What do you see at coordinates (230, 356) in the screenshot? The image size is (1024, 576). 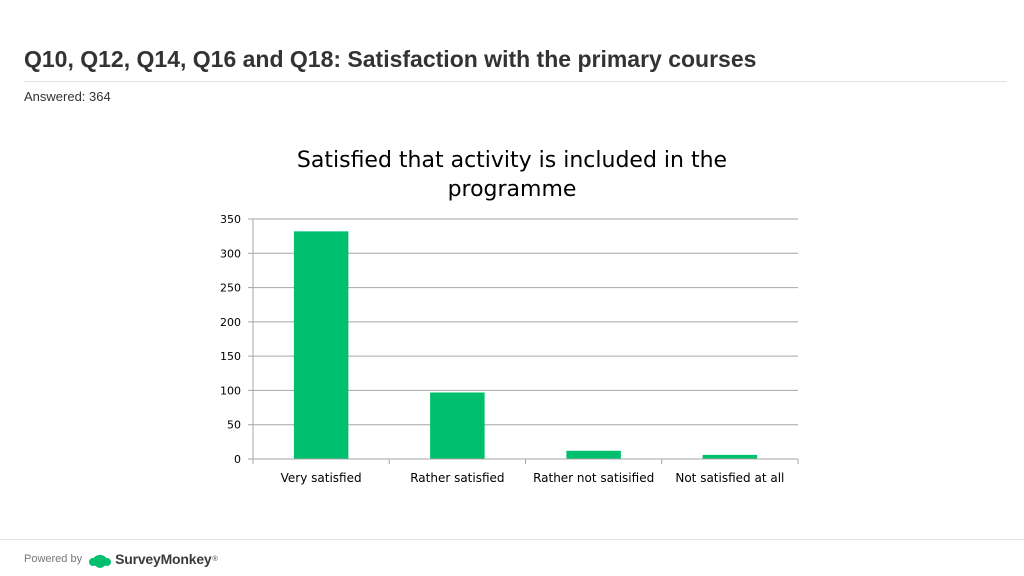 I see `y-tick-label: 150` at bounding box center [230, 356].